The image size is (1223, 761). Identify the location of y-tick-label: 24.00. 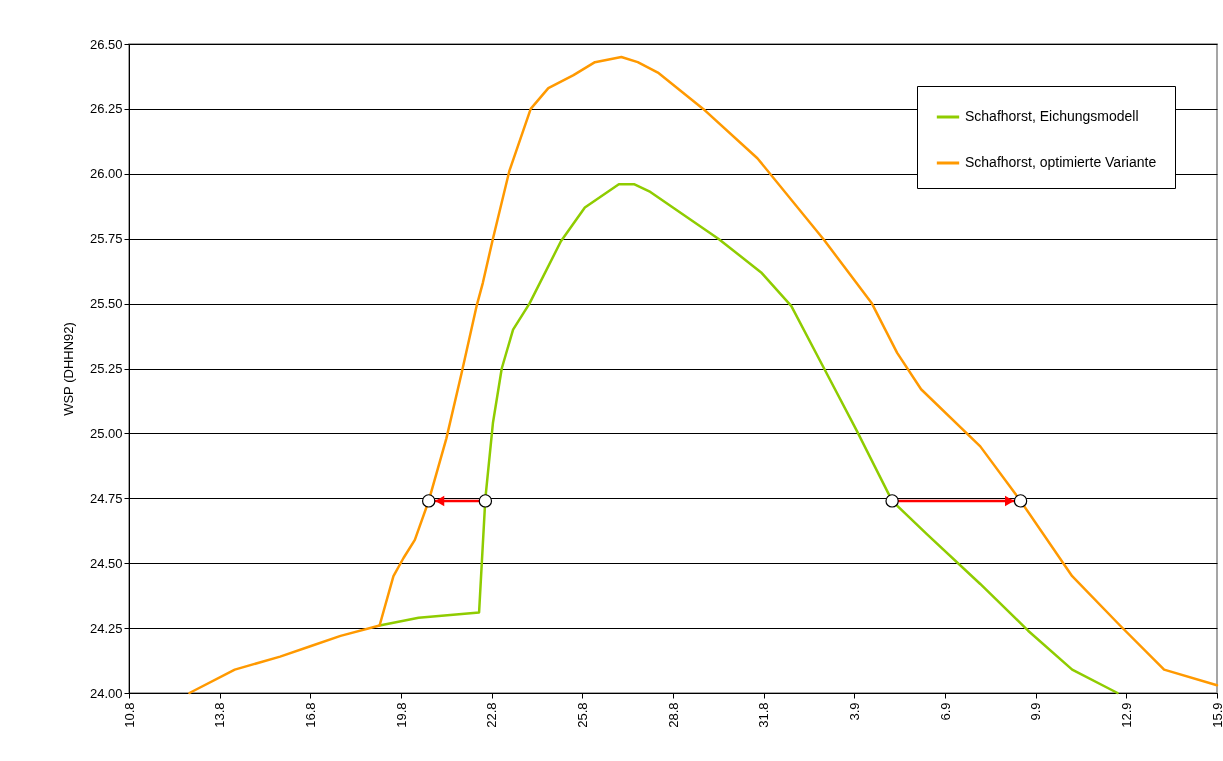
(106, 693).